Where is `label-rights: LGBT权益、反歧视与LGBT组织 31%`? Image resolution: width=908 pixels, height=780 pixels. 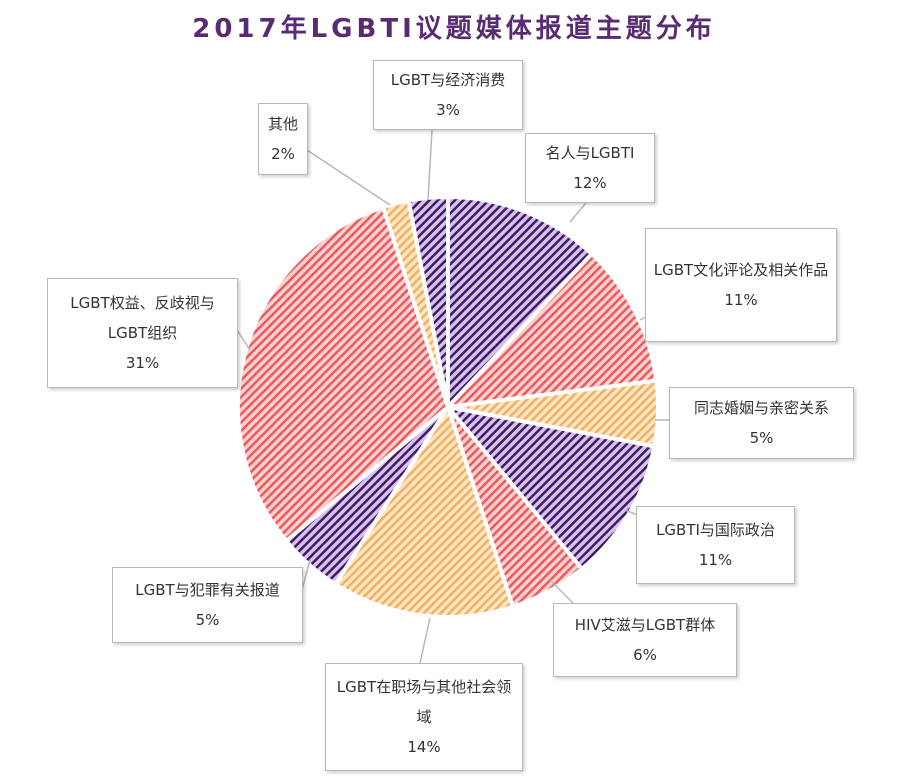 label-rights: LGBT权益、反歧视与LGBT组织 31% is located at coordinates (142, 333).